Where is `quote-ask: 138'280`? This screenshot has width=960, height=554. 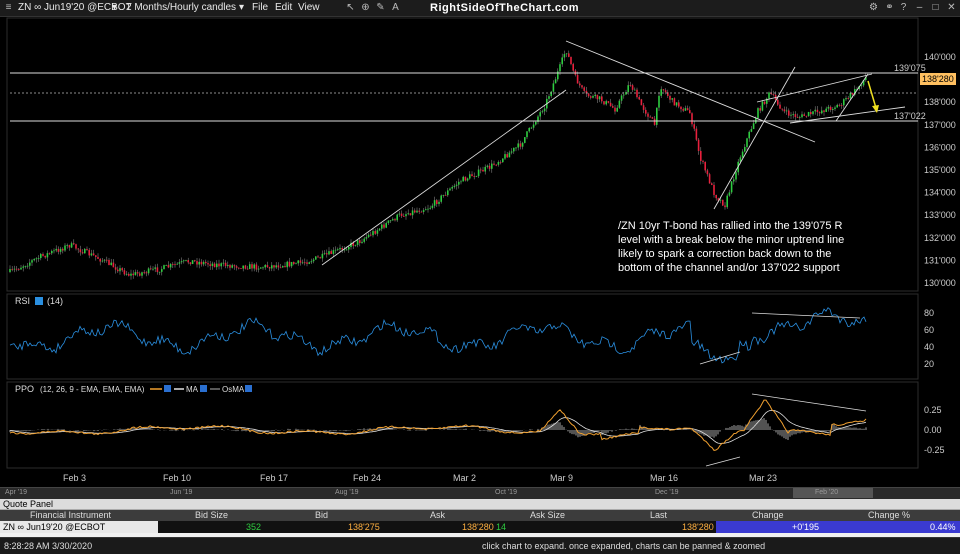
quote-ask: 138'280 is located at coordinates (478, 527).